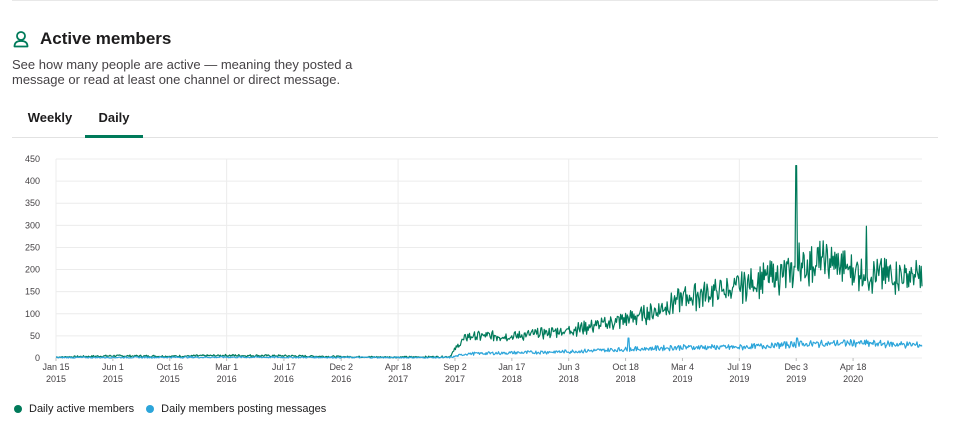 This screenshot has height=433, width=960. Describe the element at coordinates (50, 117) in the screenshot. I see `tab-weekly-label: Weekly` at that location.